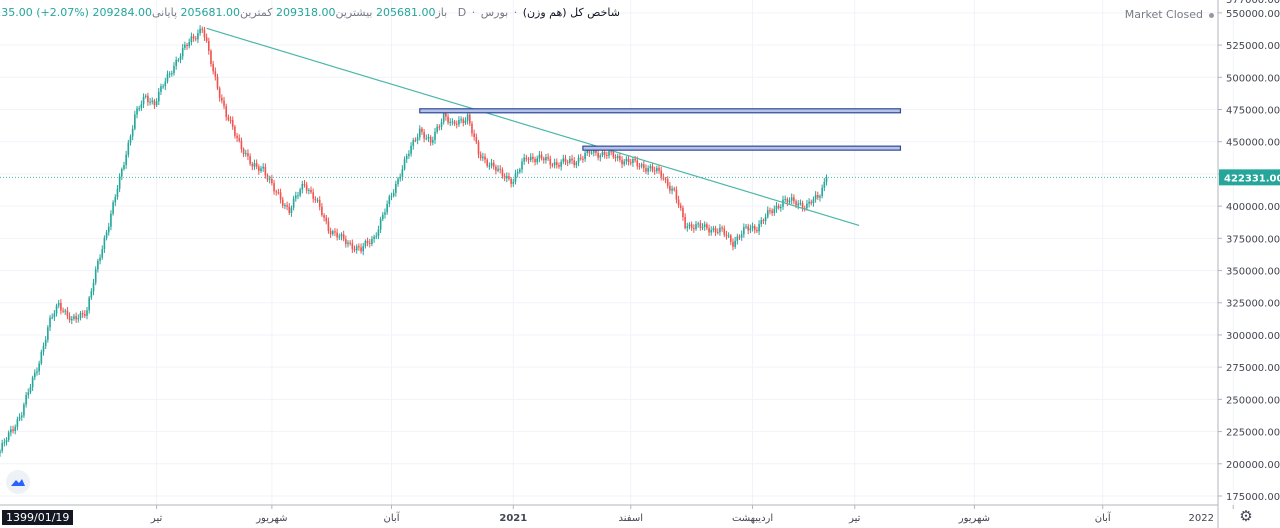  I want to click on gear-icon: ⚙, so click(1246, 516).